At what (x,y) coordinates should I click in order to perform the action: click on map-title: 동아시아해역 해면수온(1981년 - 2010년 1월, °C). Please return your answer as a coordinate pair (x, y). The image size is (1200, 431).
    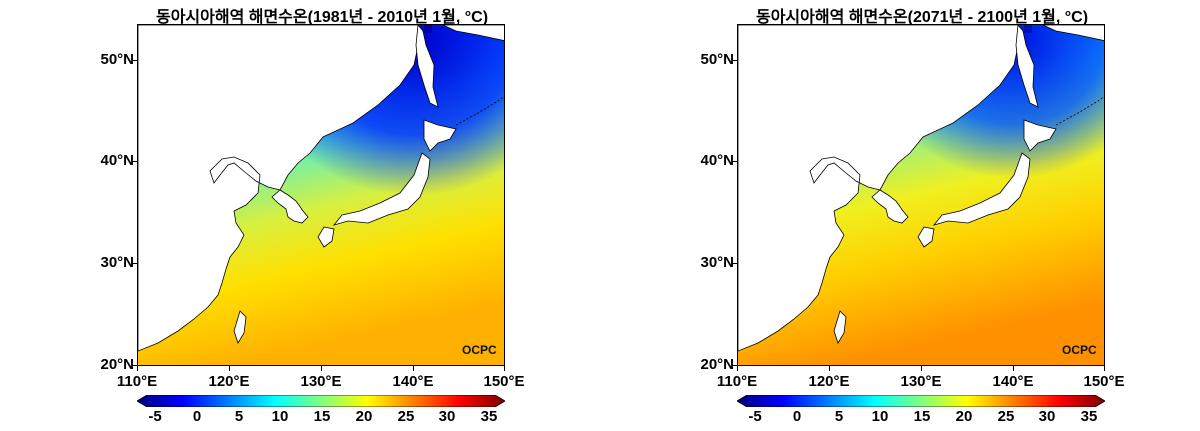
    Looking at the image, I should click on (322, 17).